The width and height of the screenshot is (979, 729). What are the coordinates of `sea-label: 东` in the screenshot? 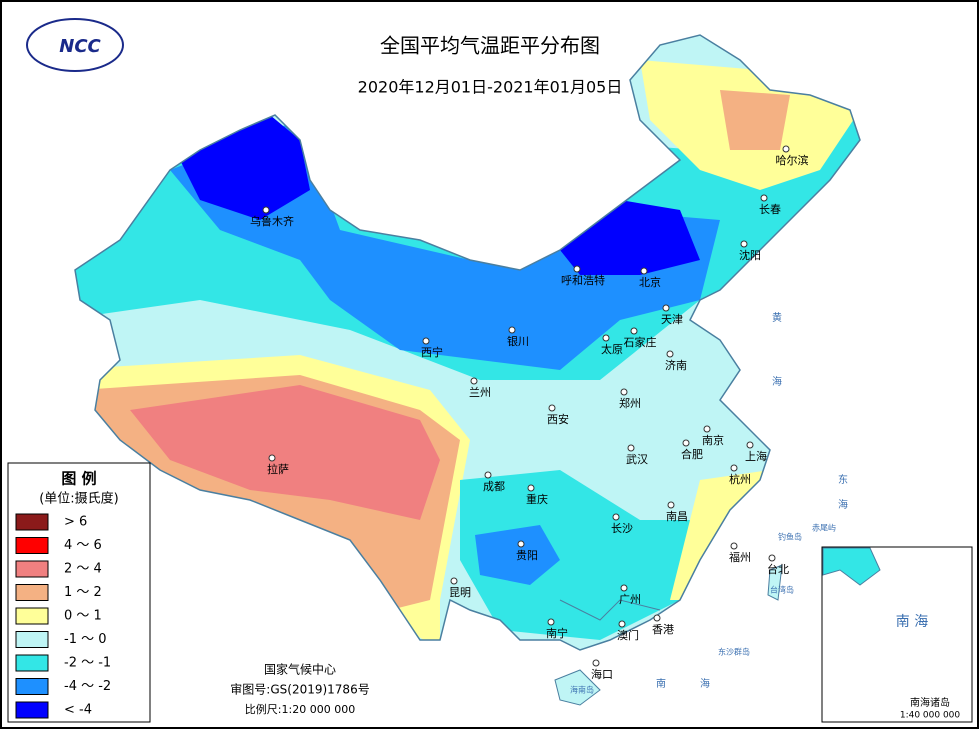 It's located at (843, 479).